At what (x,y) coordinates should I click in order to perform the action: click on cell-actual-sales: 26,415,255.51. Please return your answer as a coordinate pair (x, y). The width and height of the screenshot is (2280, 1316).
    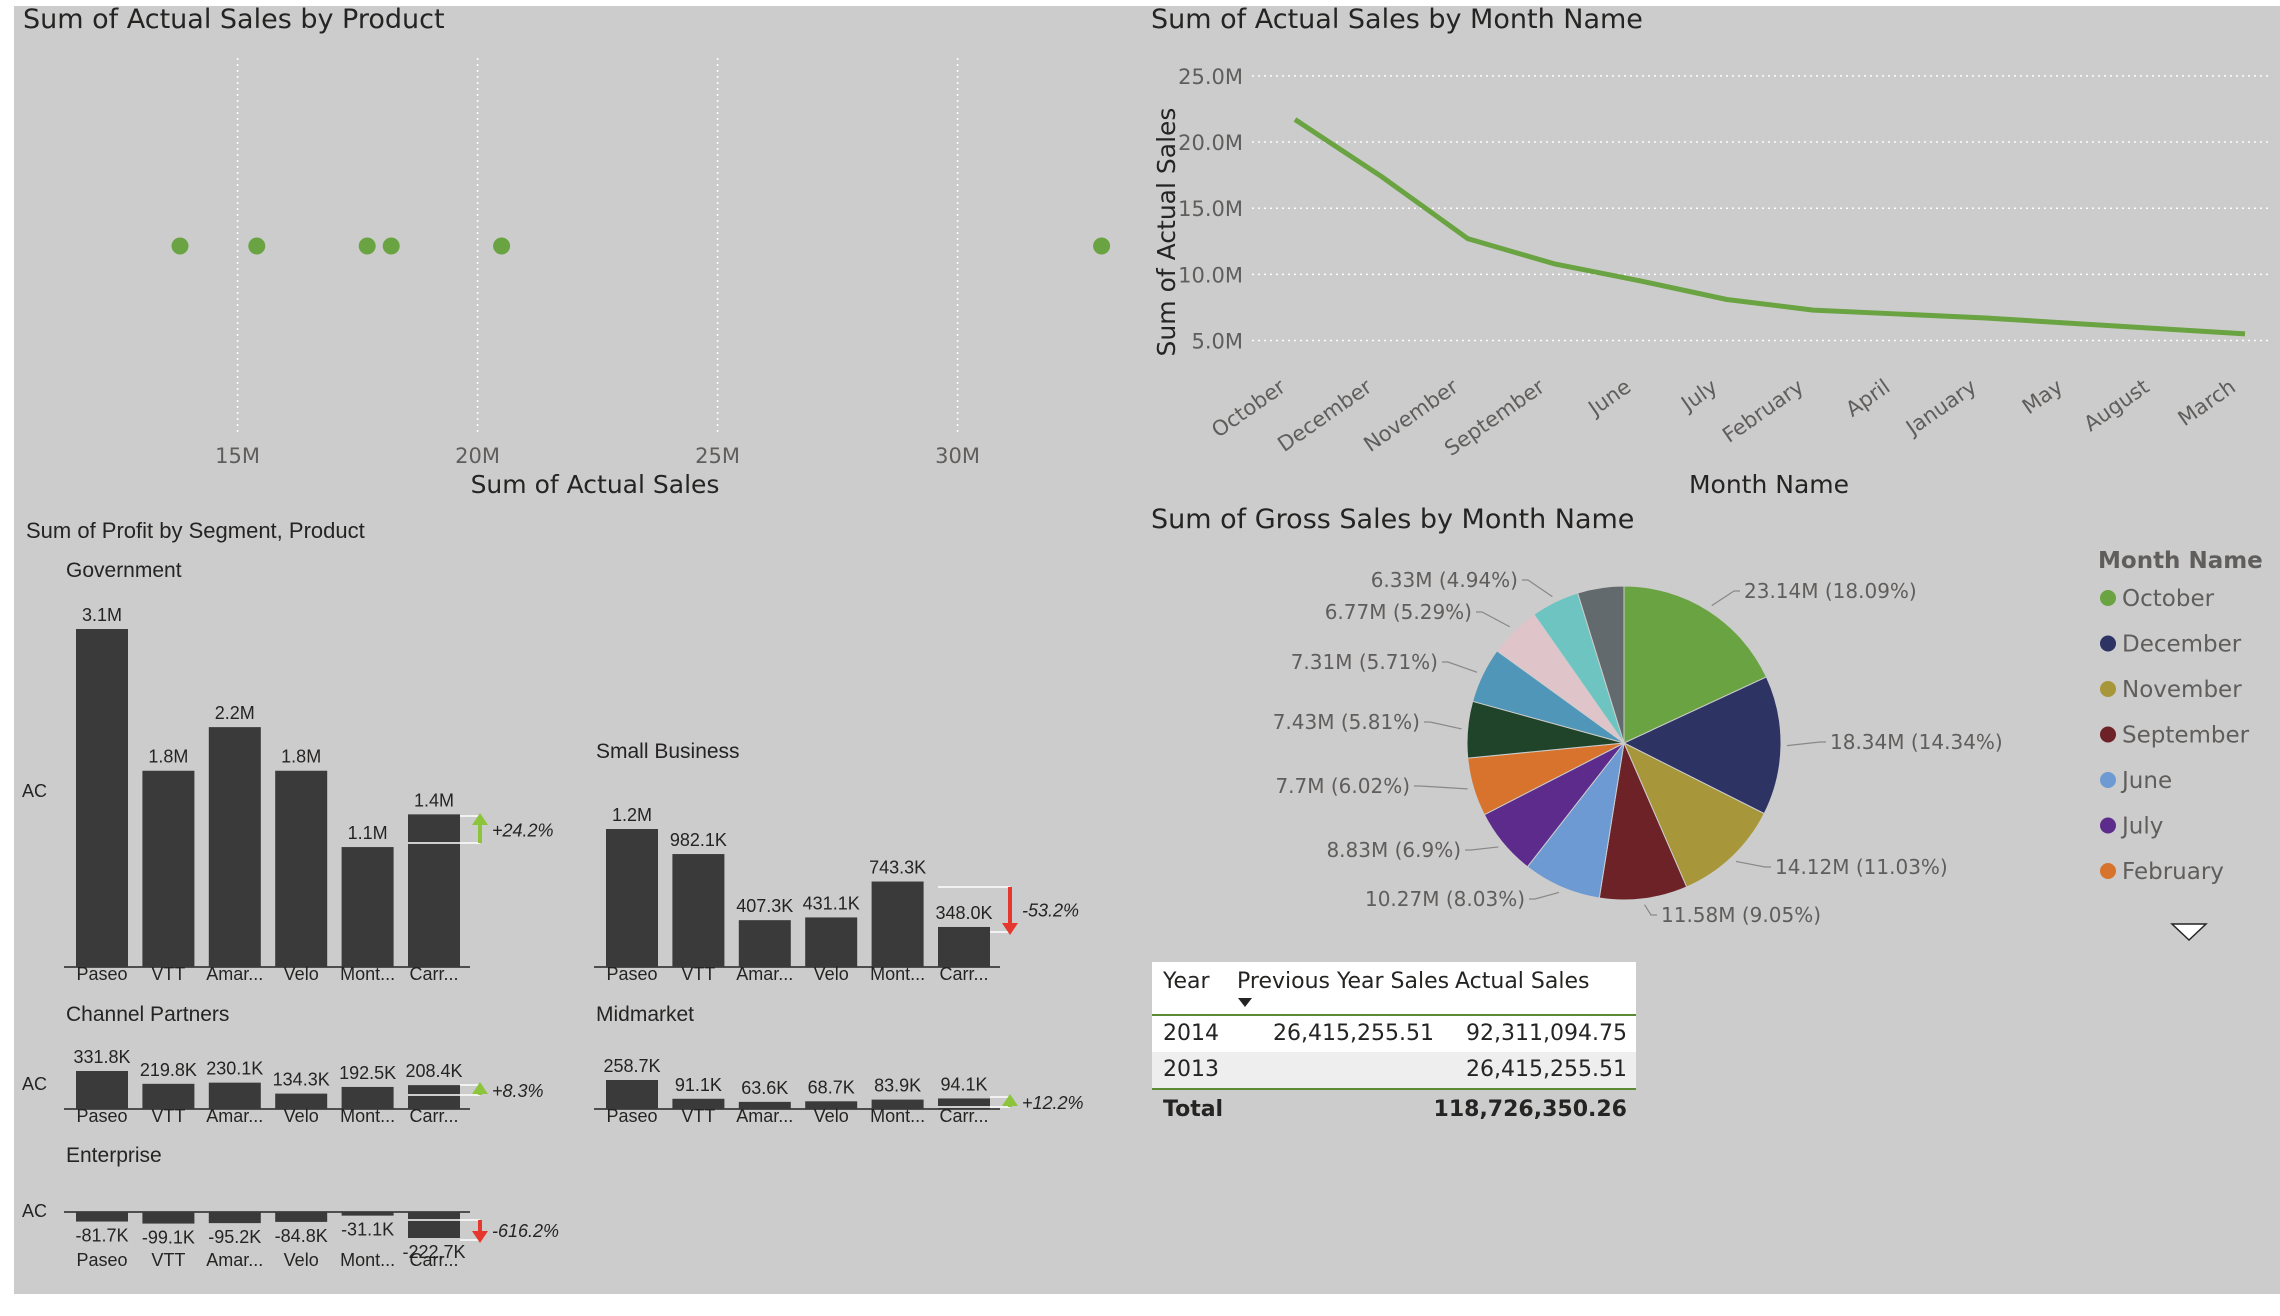
    Looking at the image, I should click on (1546, 1069).